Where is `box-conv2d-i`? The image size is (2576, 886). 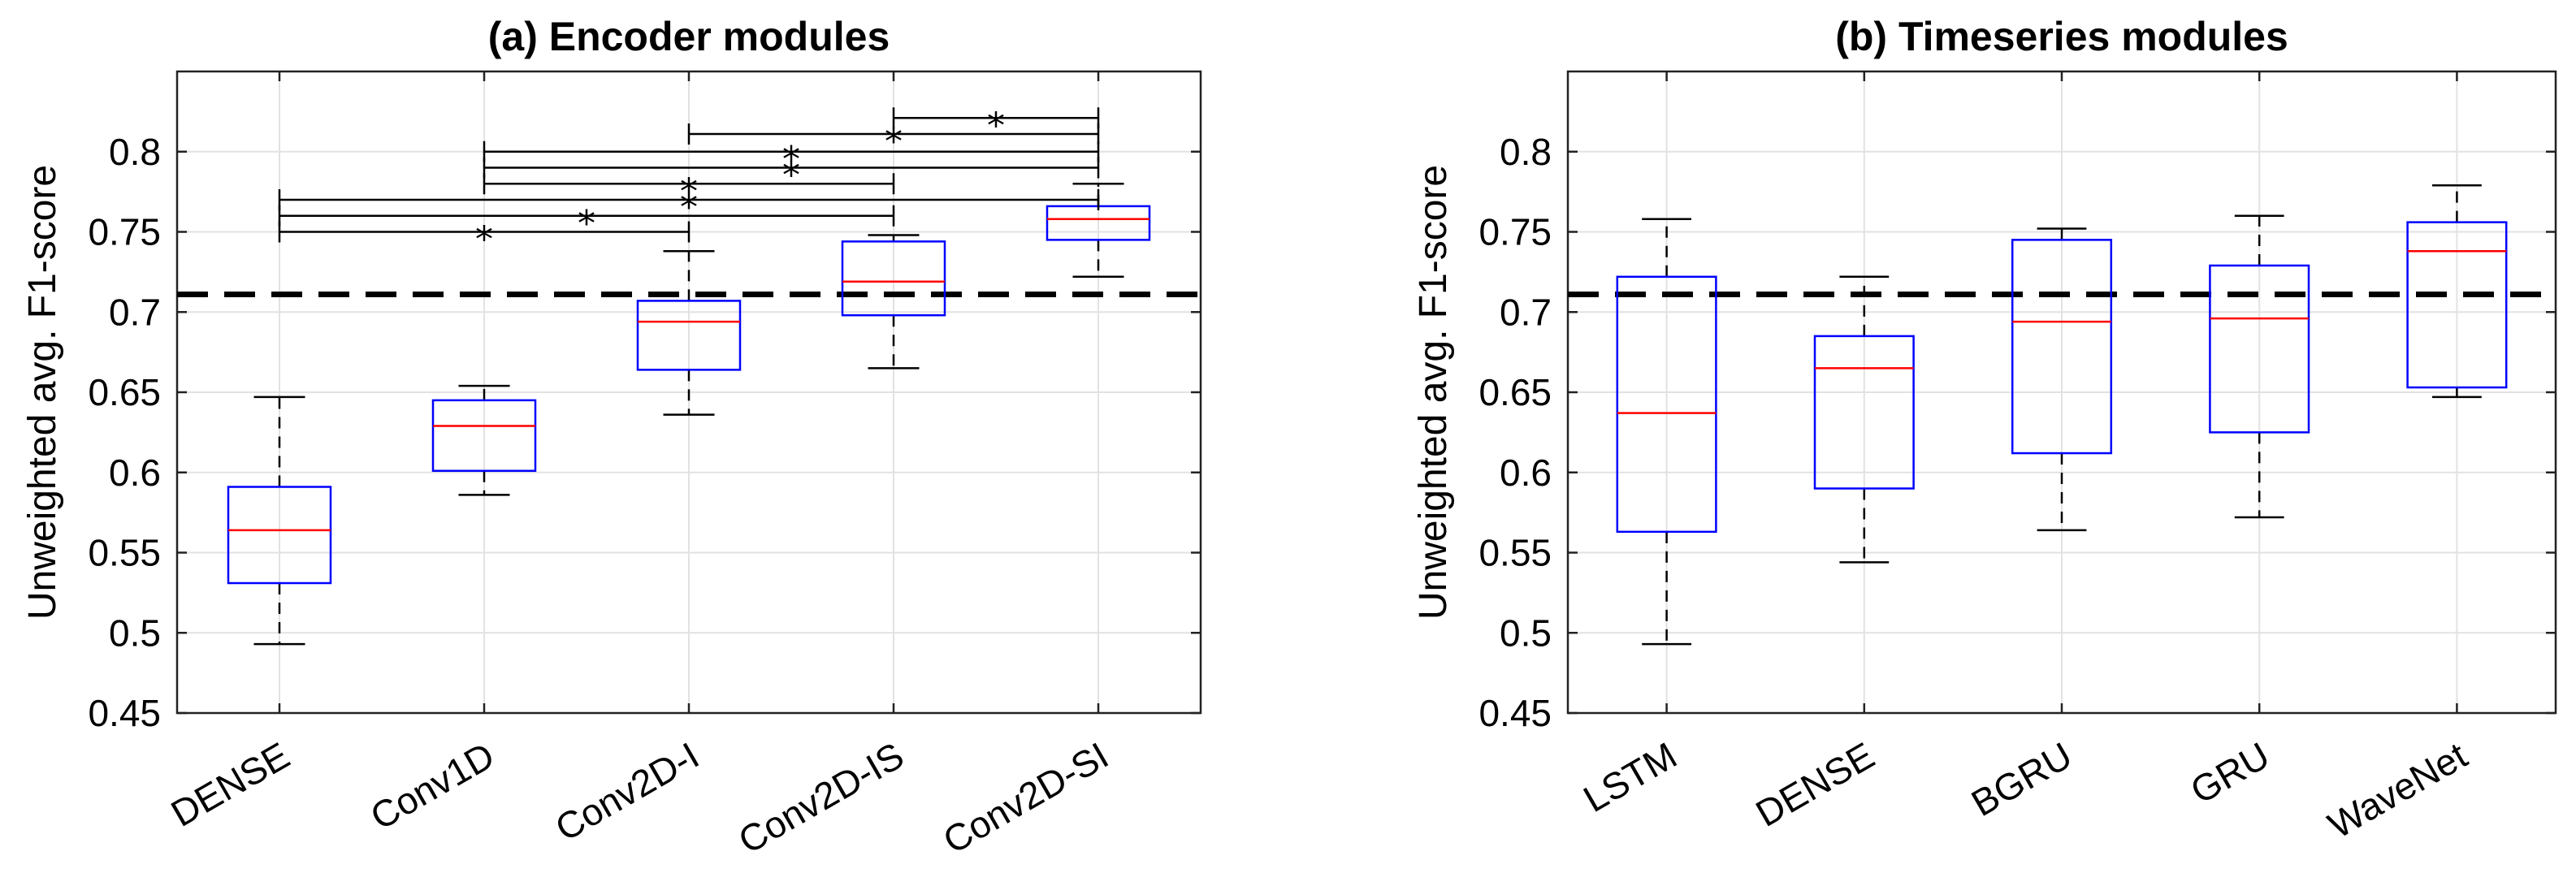 box-conv2d-i is located at coordinates (689, 335).